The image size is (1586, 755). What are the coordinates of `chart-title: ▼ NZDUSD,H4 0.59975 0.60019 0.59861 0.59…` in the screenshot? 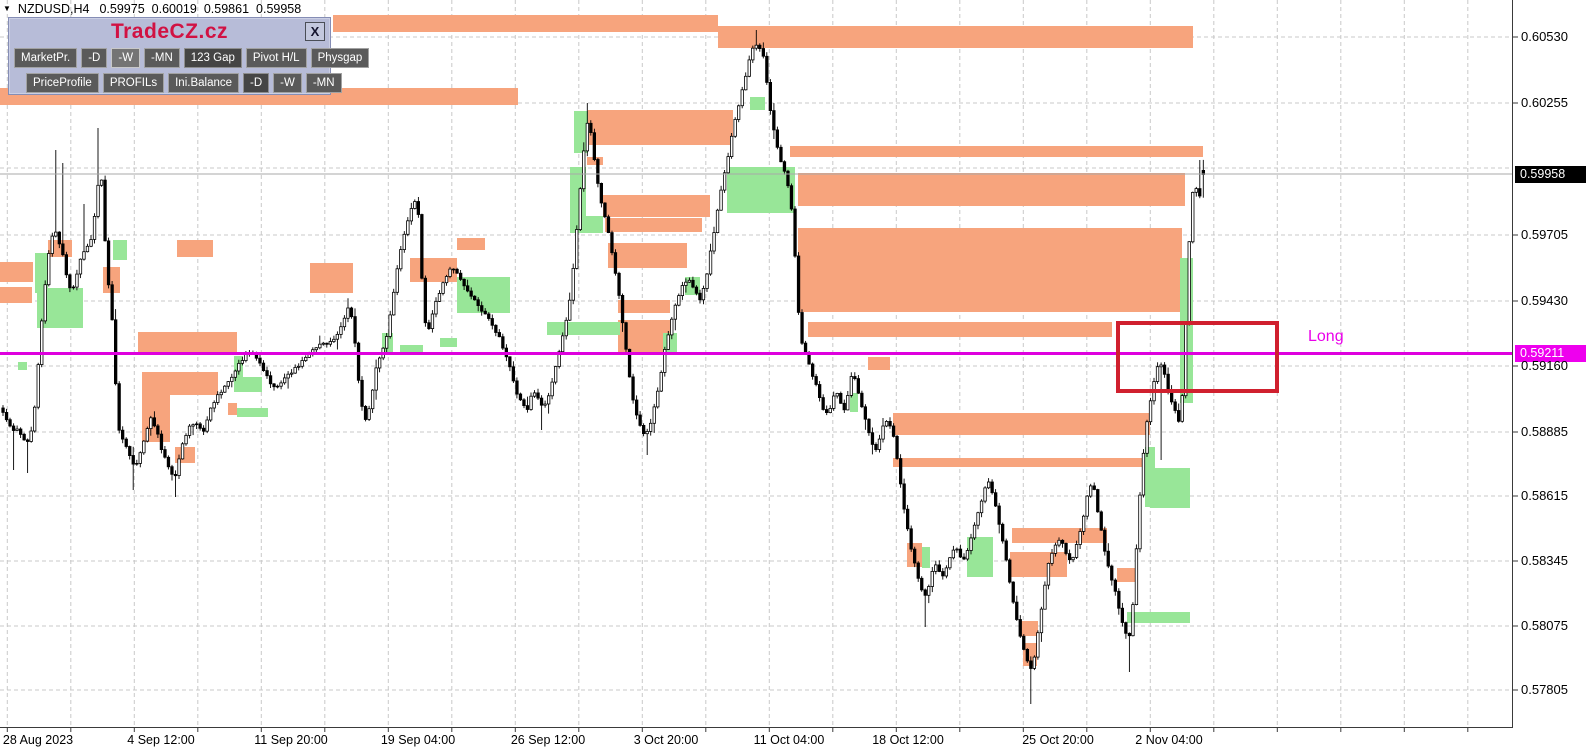 It's located at (155, 8).